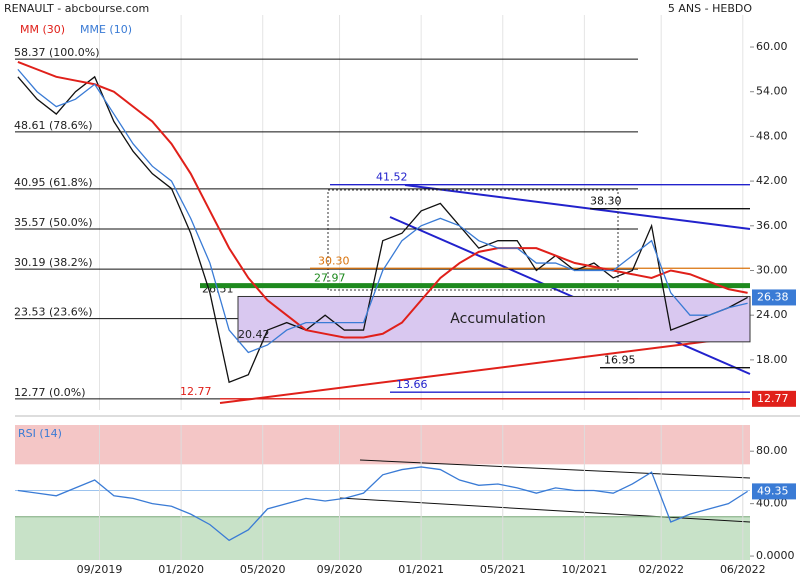  What do you see at coordinates (772, 503) in the screenshot?
I see `y-tick-label: 40.00` at bounding box center [772, 503].